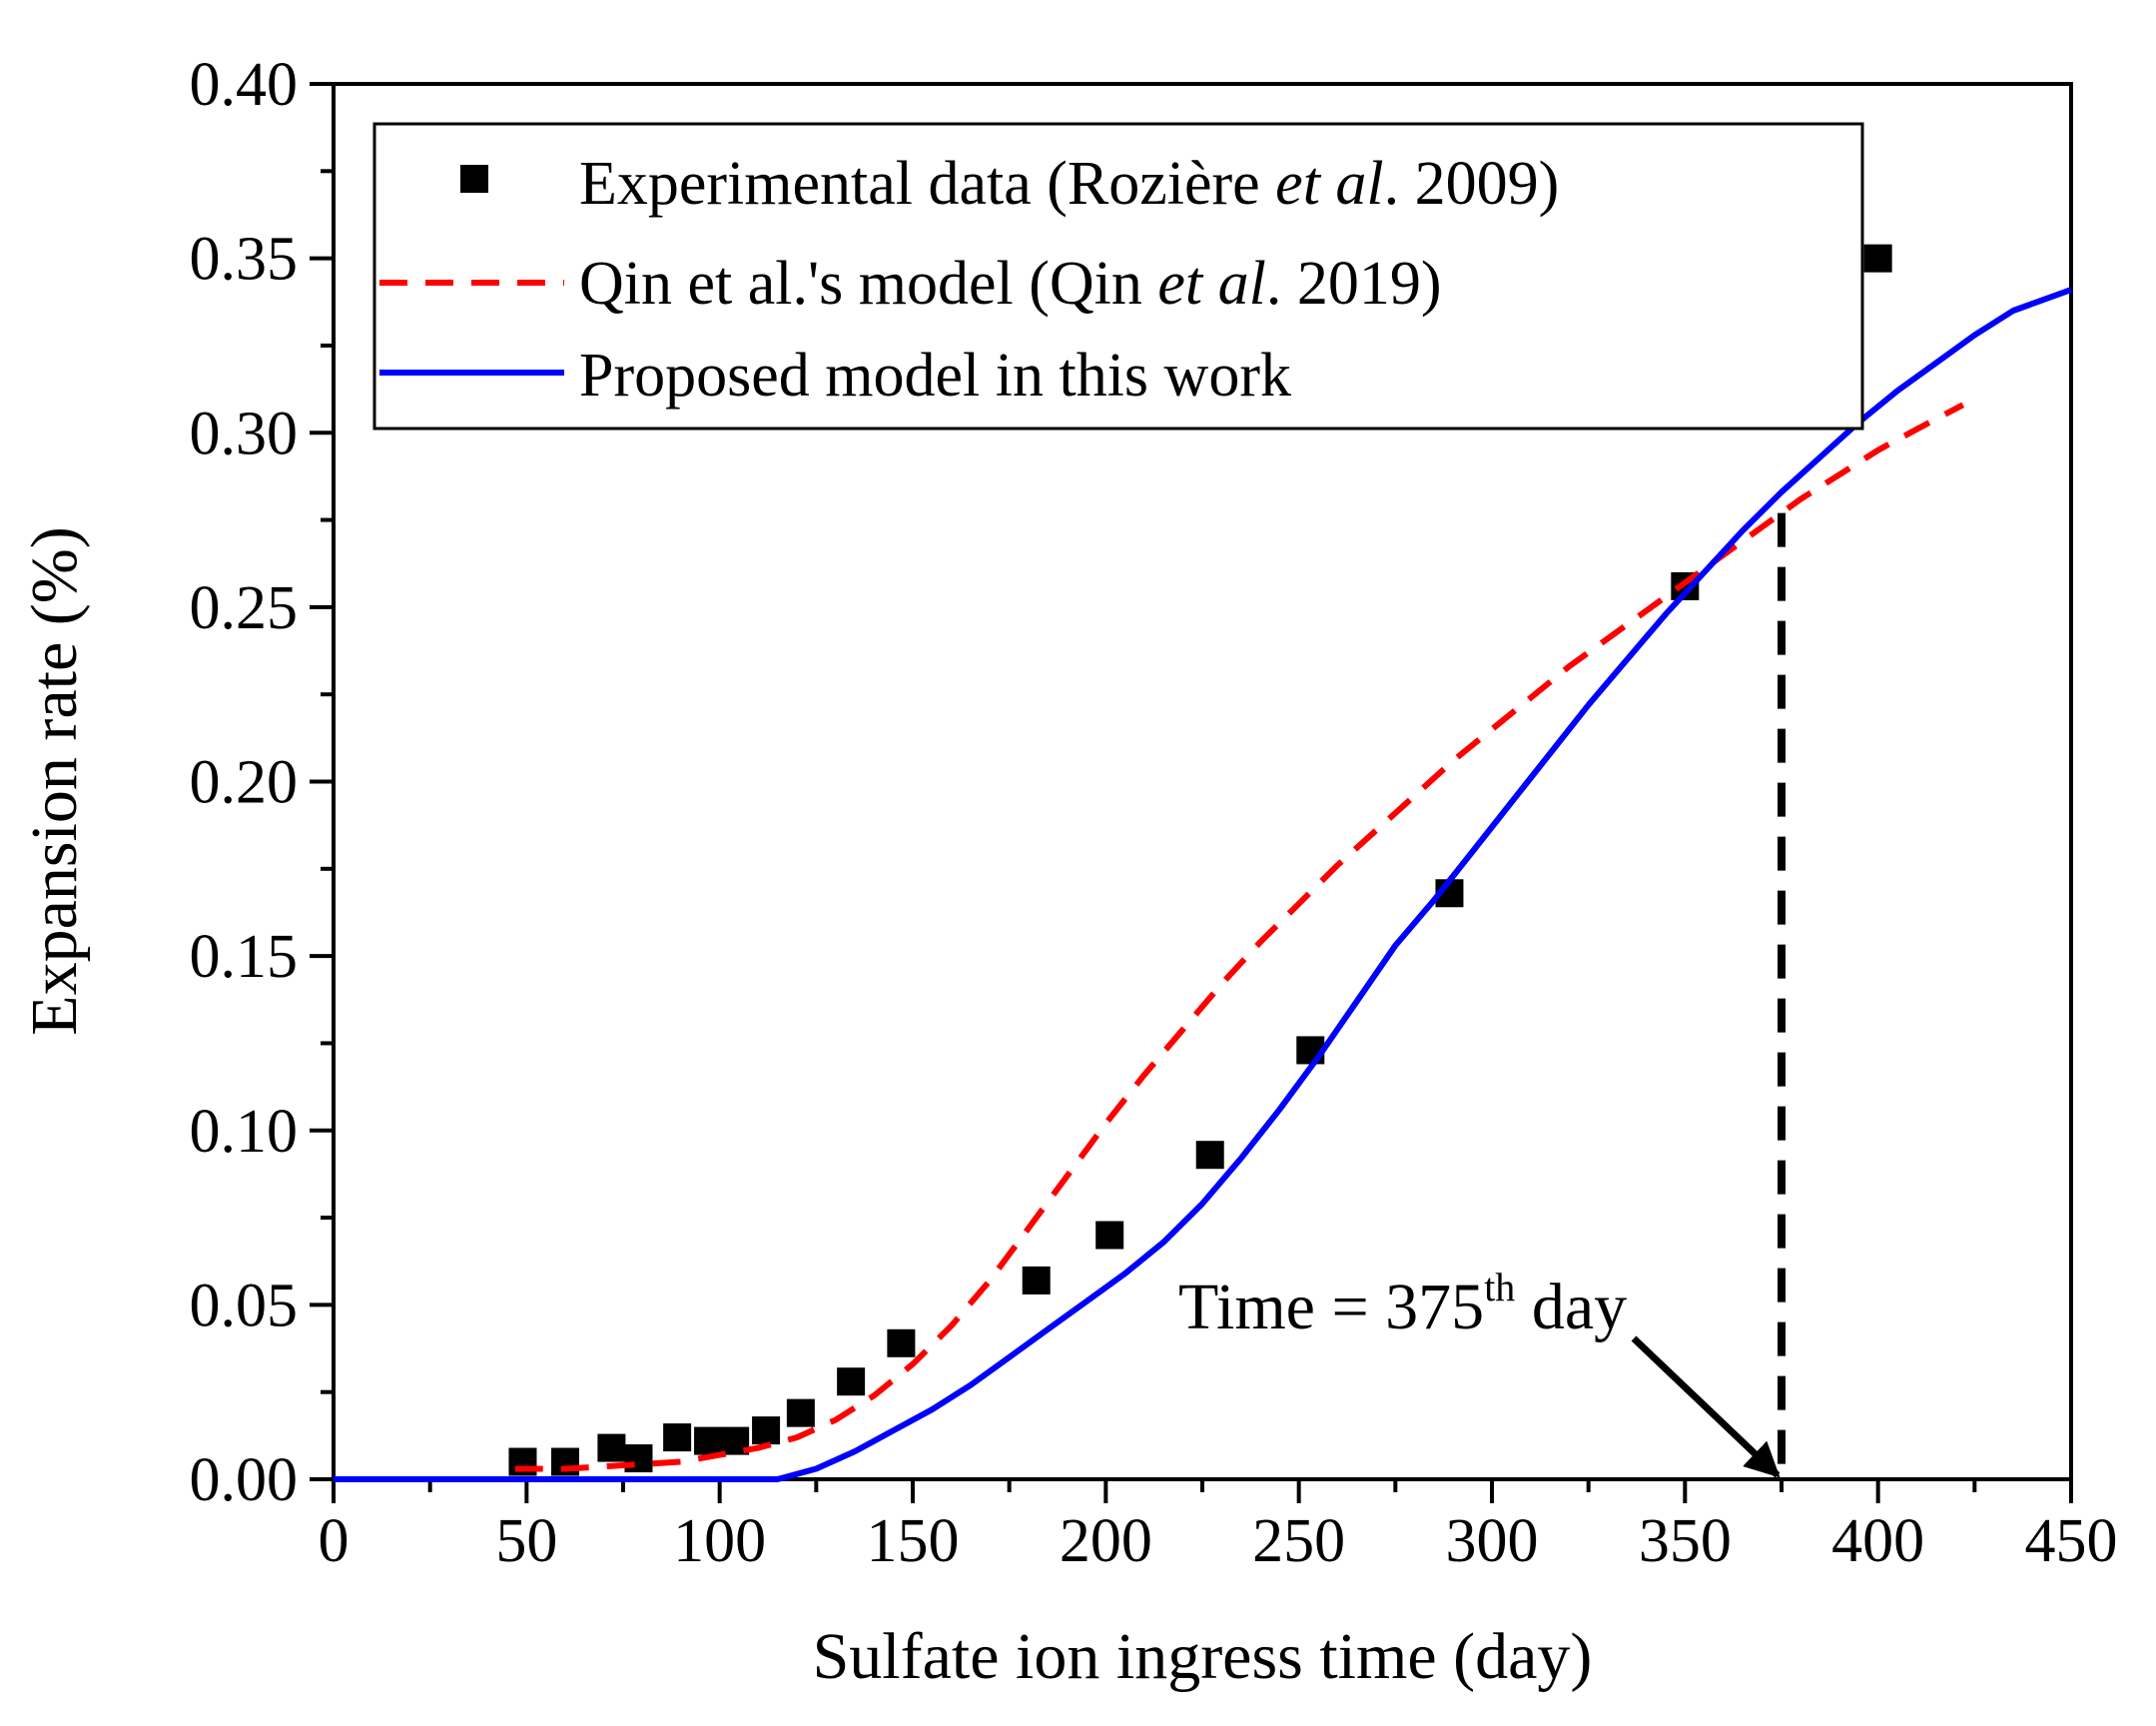 The width and height of the screenshot is (2156, 1726). I want to click on y-tick-label: 0.25, so click(245, 608).